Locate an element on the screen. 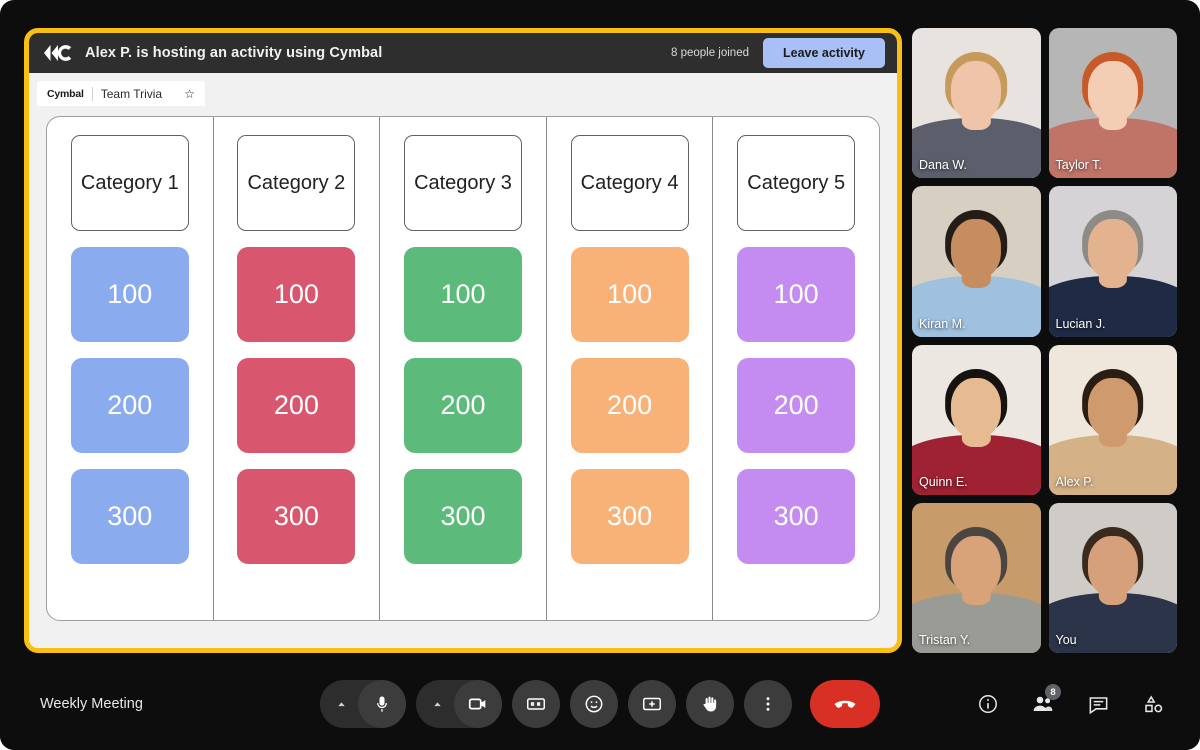  category-card: Category 1 is located at coordinates (129, 183).